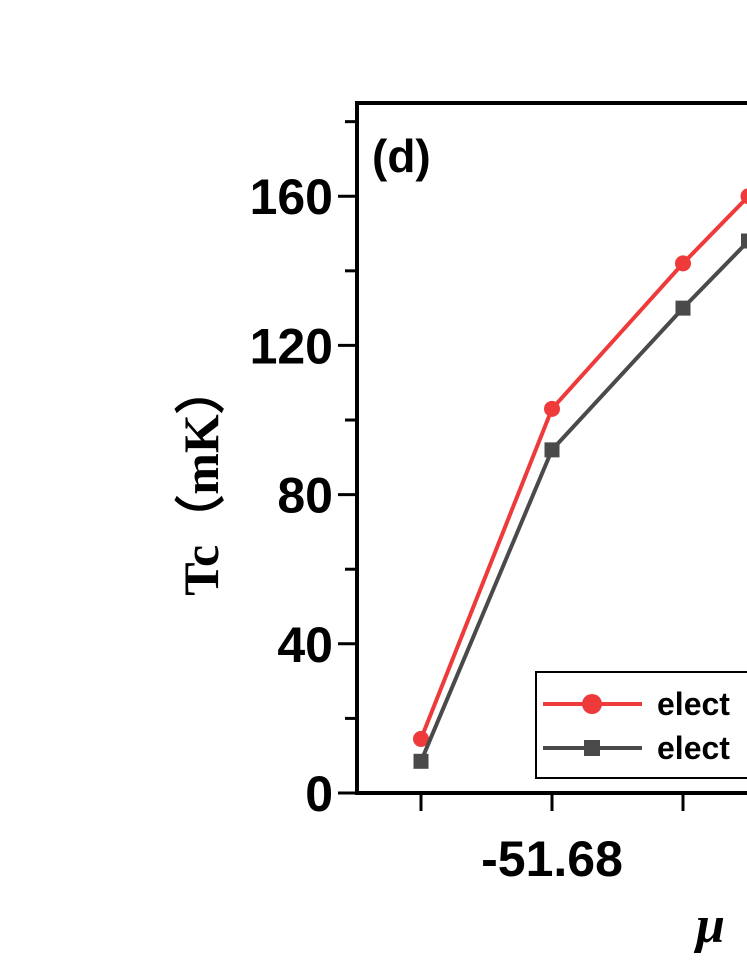 The height and width of the screenshot is (967, 747). Describe the element at coordinates (401, 156) in the screenshot. I see `panel-label: (d)` at that location.